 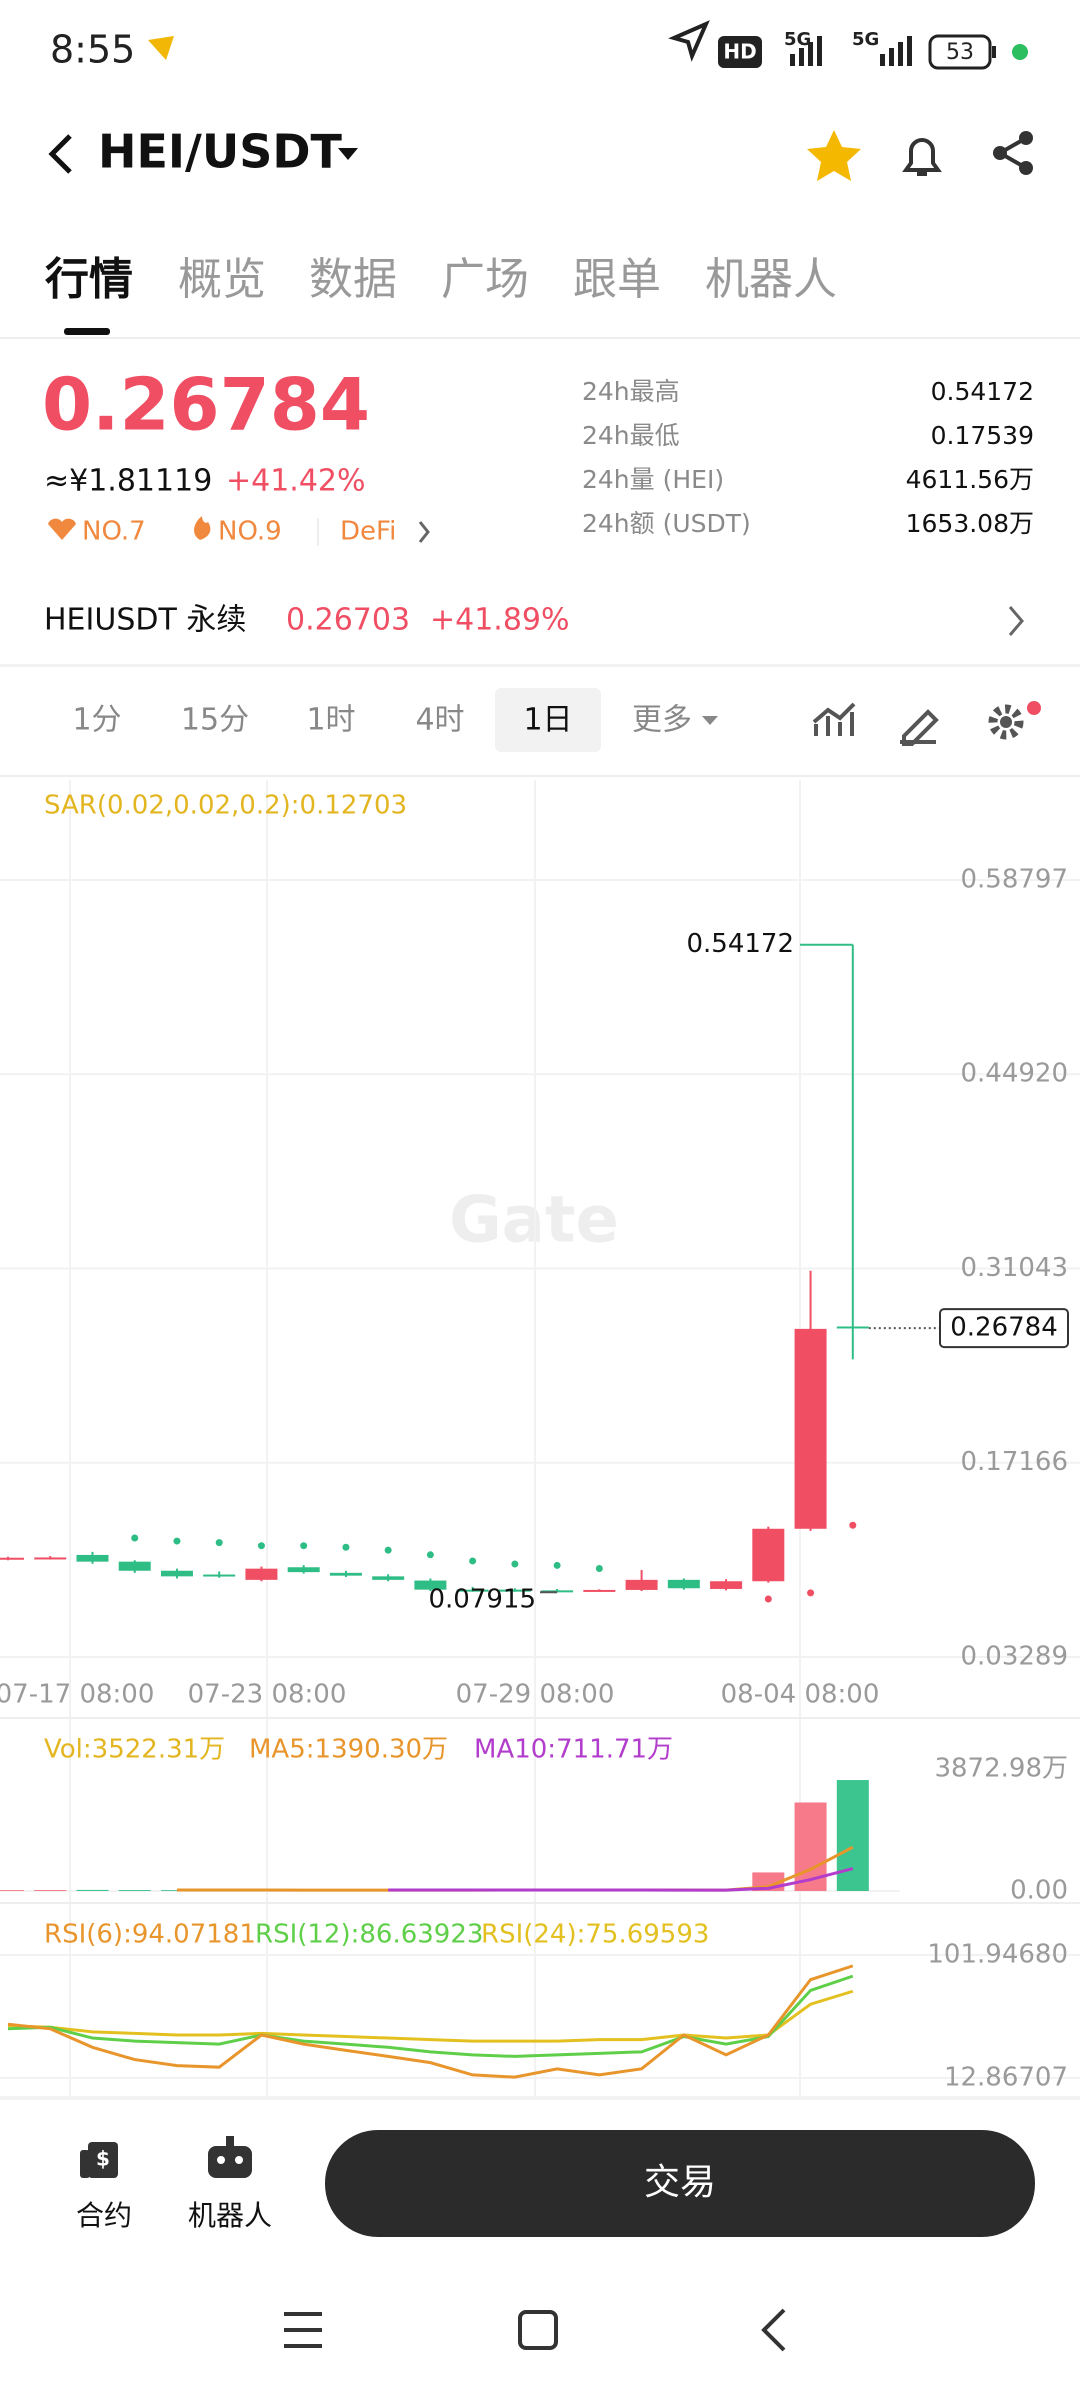 I want to click on interval: 1时, so click(x=330, y=720).